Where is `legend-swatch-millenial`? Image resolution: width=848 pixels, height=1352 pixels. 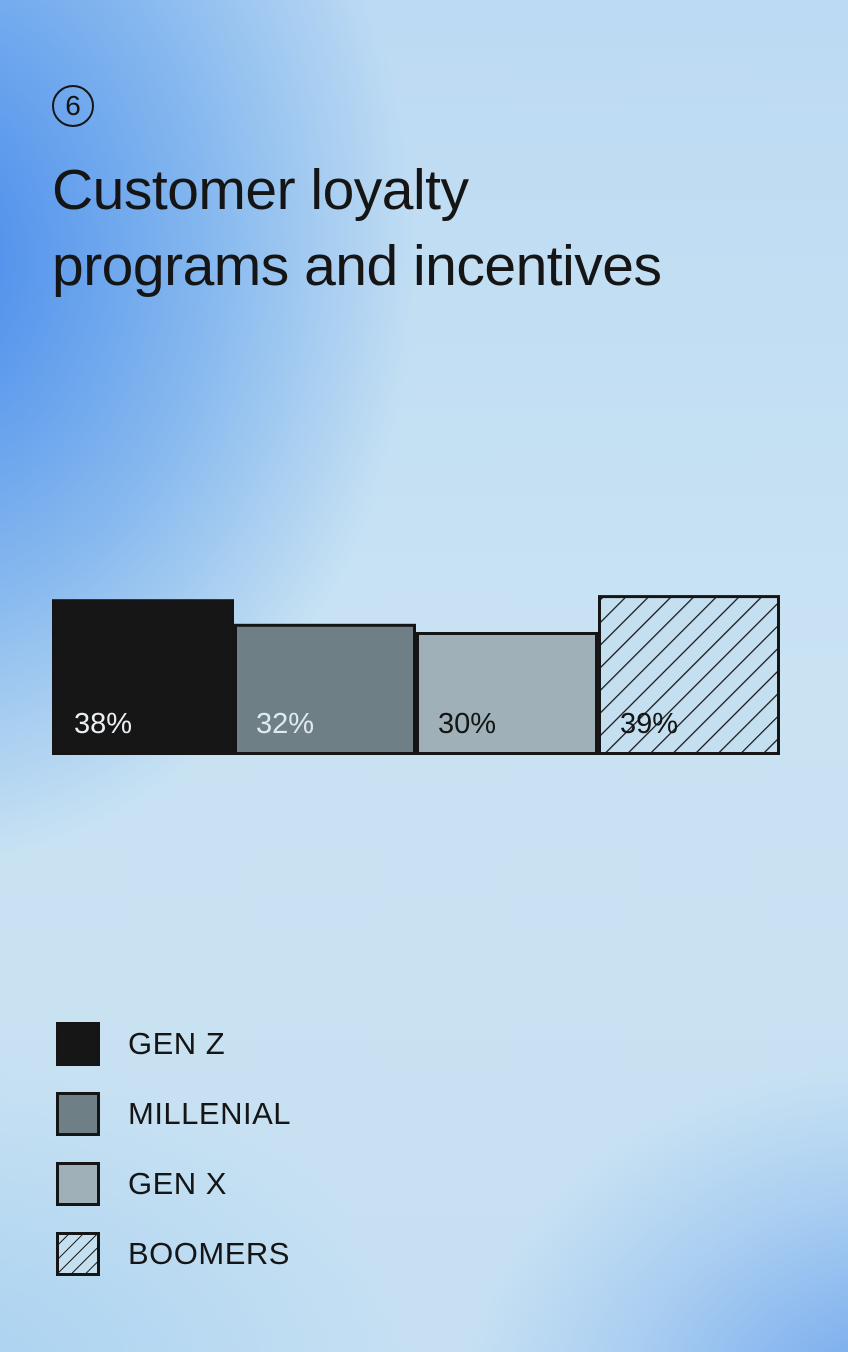 legend-swatch-millenial is located at coordinates (78, 1114).